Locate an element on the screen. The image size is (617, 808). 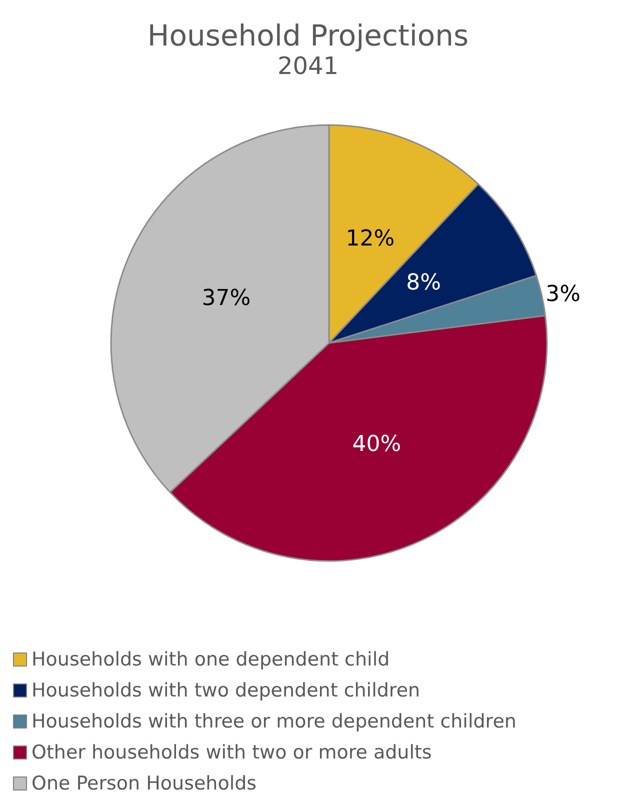
legend-label: Households with two dependent children is located at coordinates (226, 691).